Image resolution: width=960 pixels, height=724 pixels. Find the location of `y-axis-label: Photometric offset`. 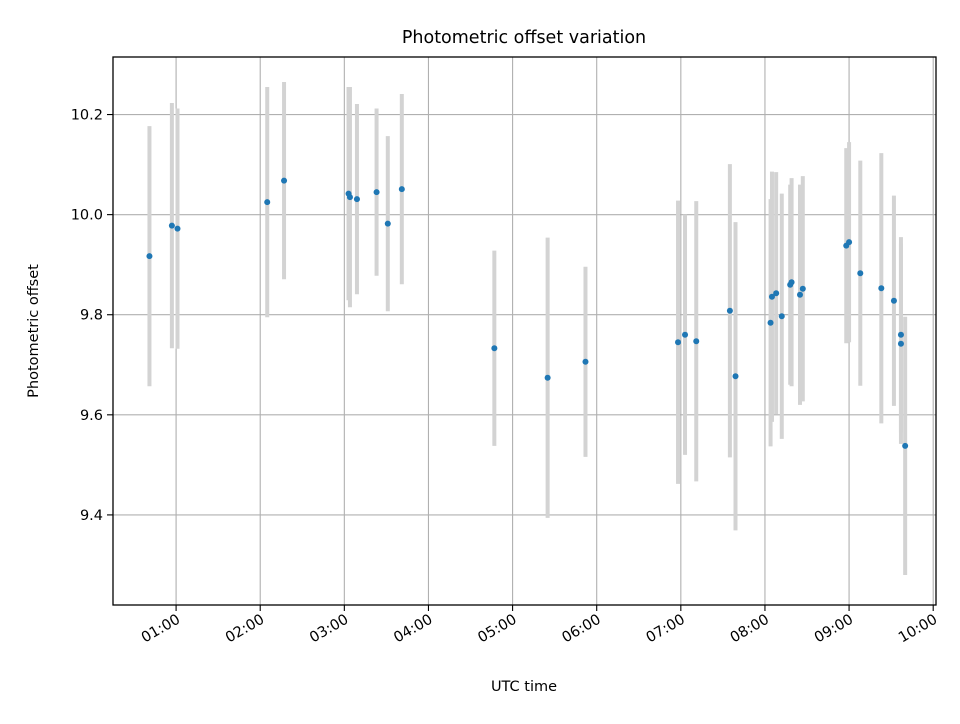

y-axis-label: Photometric offset is located at coordinates (34, 331).